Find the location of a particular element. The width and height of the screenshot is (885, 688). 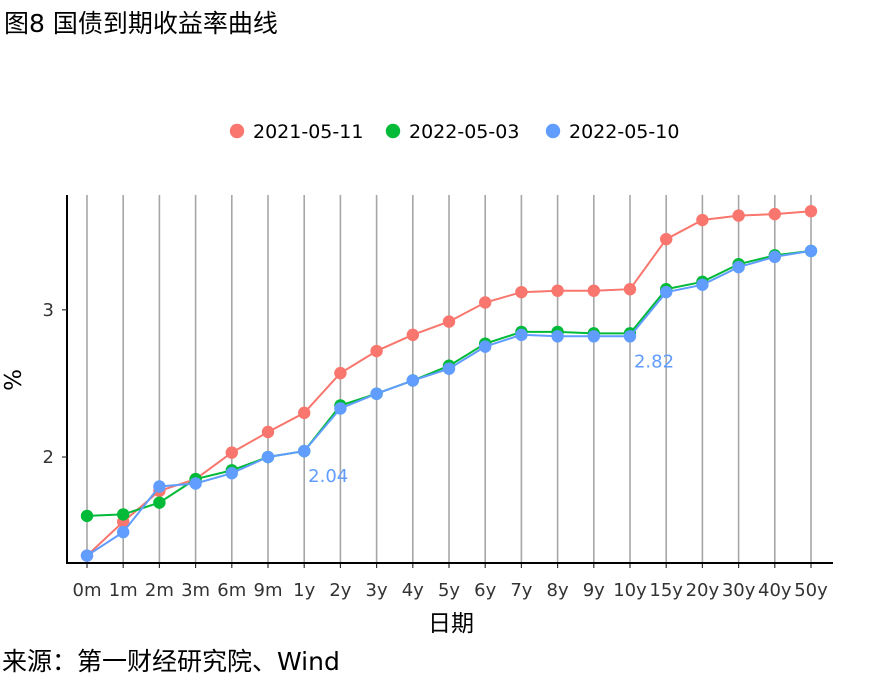

x-tick-label-30y: 30y is located at coordinates (739, 590).